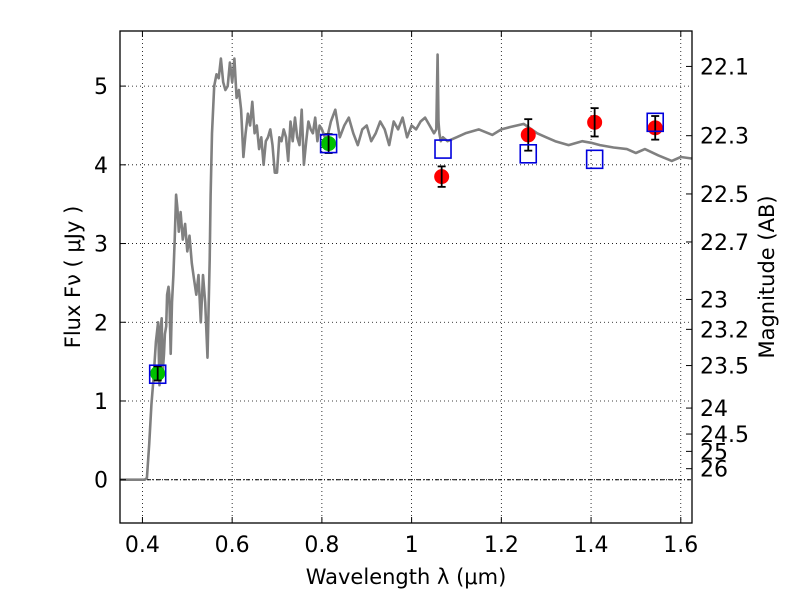 Image resolution: width=800 pixels, height=600 pixels. Describe the element at coordinates (73, 277) in the screenshot. I see `y-axis-title: Flux Fν ( μJy )` at that location.